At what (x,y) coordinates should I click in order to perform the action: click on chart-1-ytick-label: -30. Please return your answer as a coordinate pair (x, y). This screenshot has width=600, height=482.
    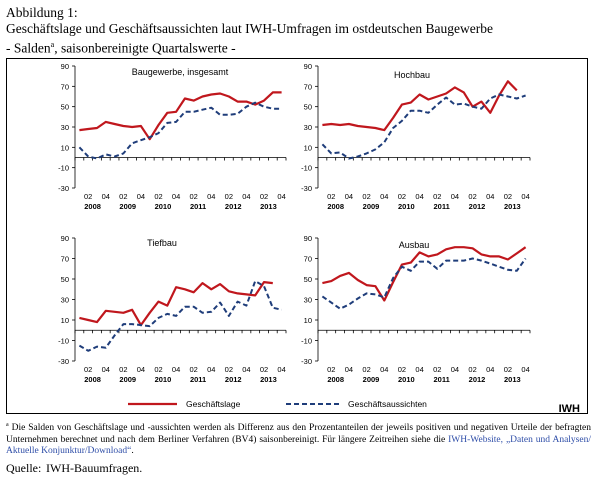
    Looking at the image, I should click on (63, 188).